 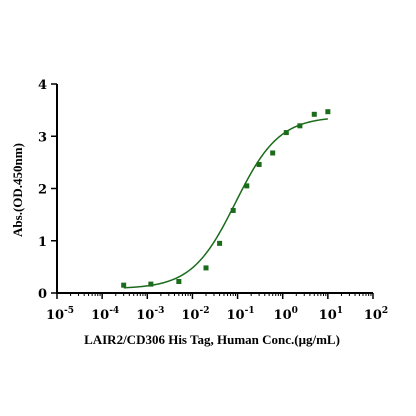 I want to click on y-tick-label: 2, so click(x=42, y=190).